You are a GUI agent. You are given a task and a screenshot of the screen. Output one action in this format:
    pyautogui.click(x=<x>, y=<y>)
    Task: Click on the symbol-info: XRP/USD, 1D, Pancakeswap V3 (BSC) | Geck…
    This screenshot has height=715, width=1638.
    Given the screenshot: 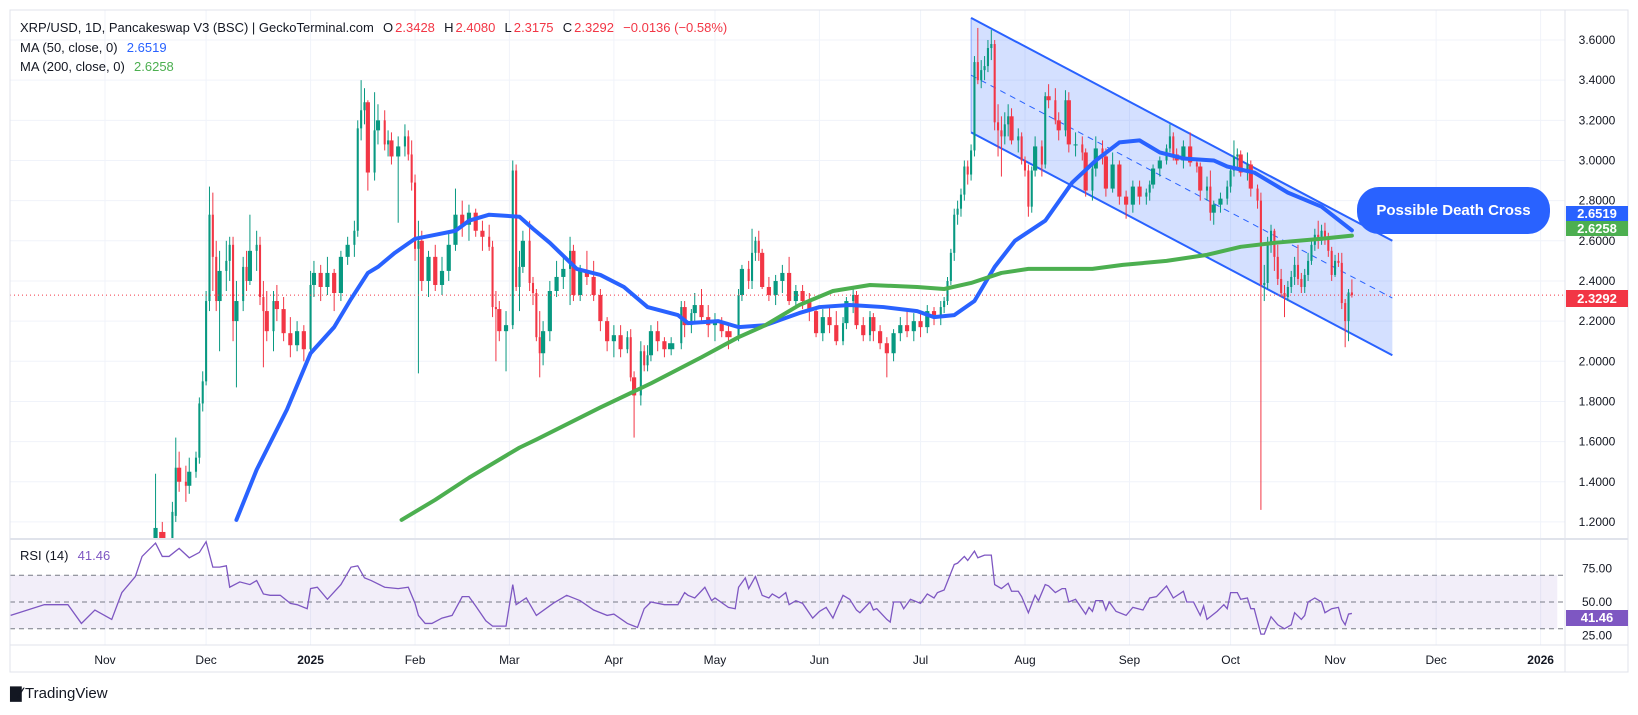 What is the action you would take?
    pyautogui.click(x=197, y=27)
    